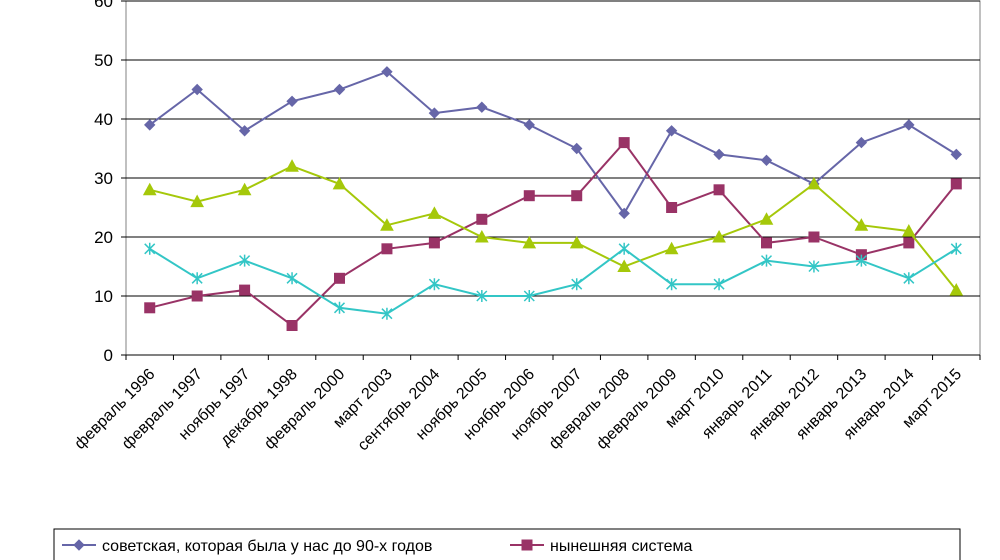 This screenshot has height=560, width=1000. What do you see at coordinates (399, 410) in the screenshot?
I see `x-tick-label: сентябрь 2004` at bounding box center [399, 410].